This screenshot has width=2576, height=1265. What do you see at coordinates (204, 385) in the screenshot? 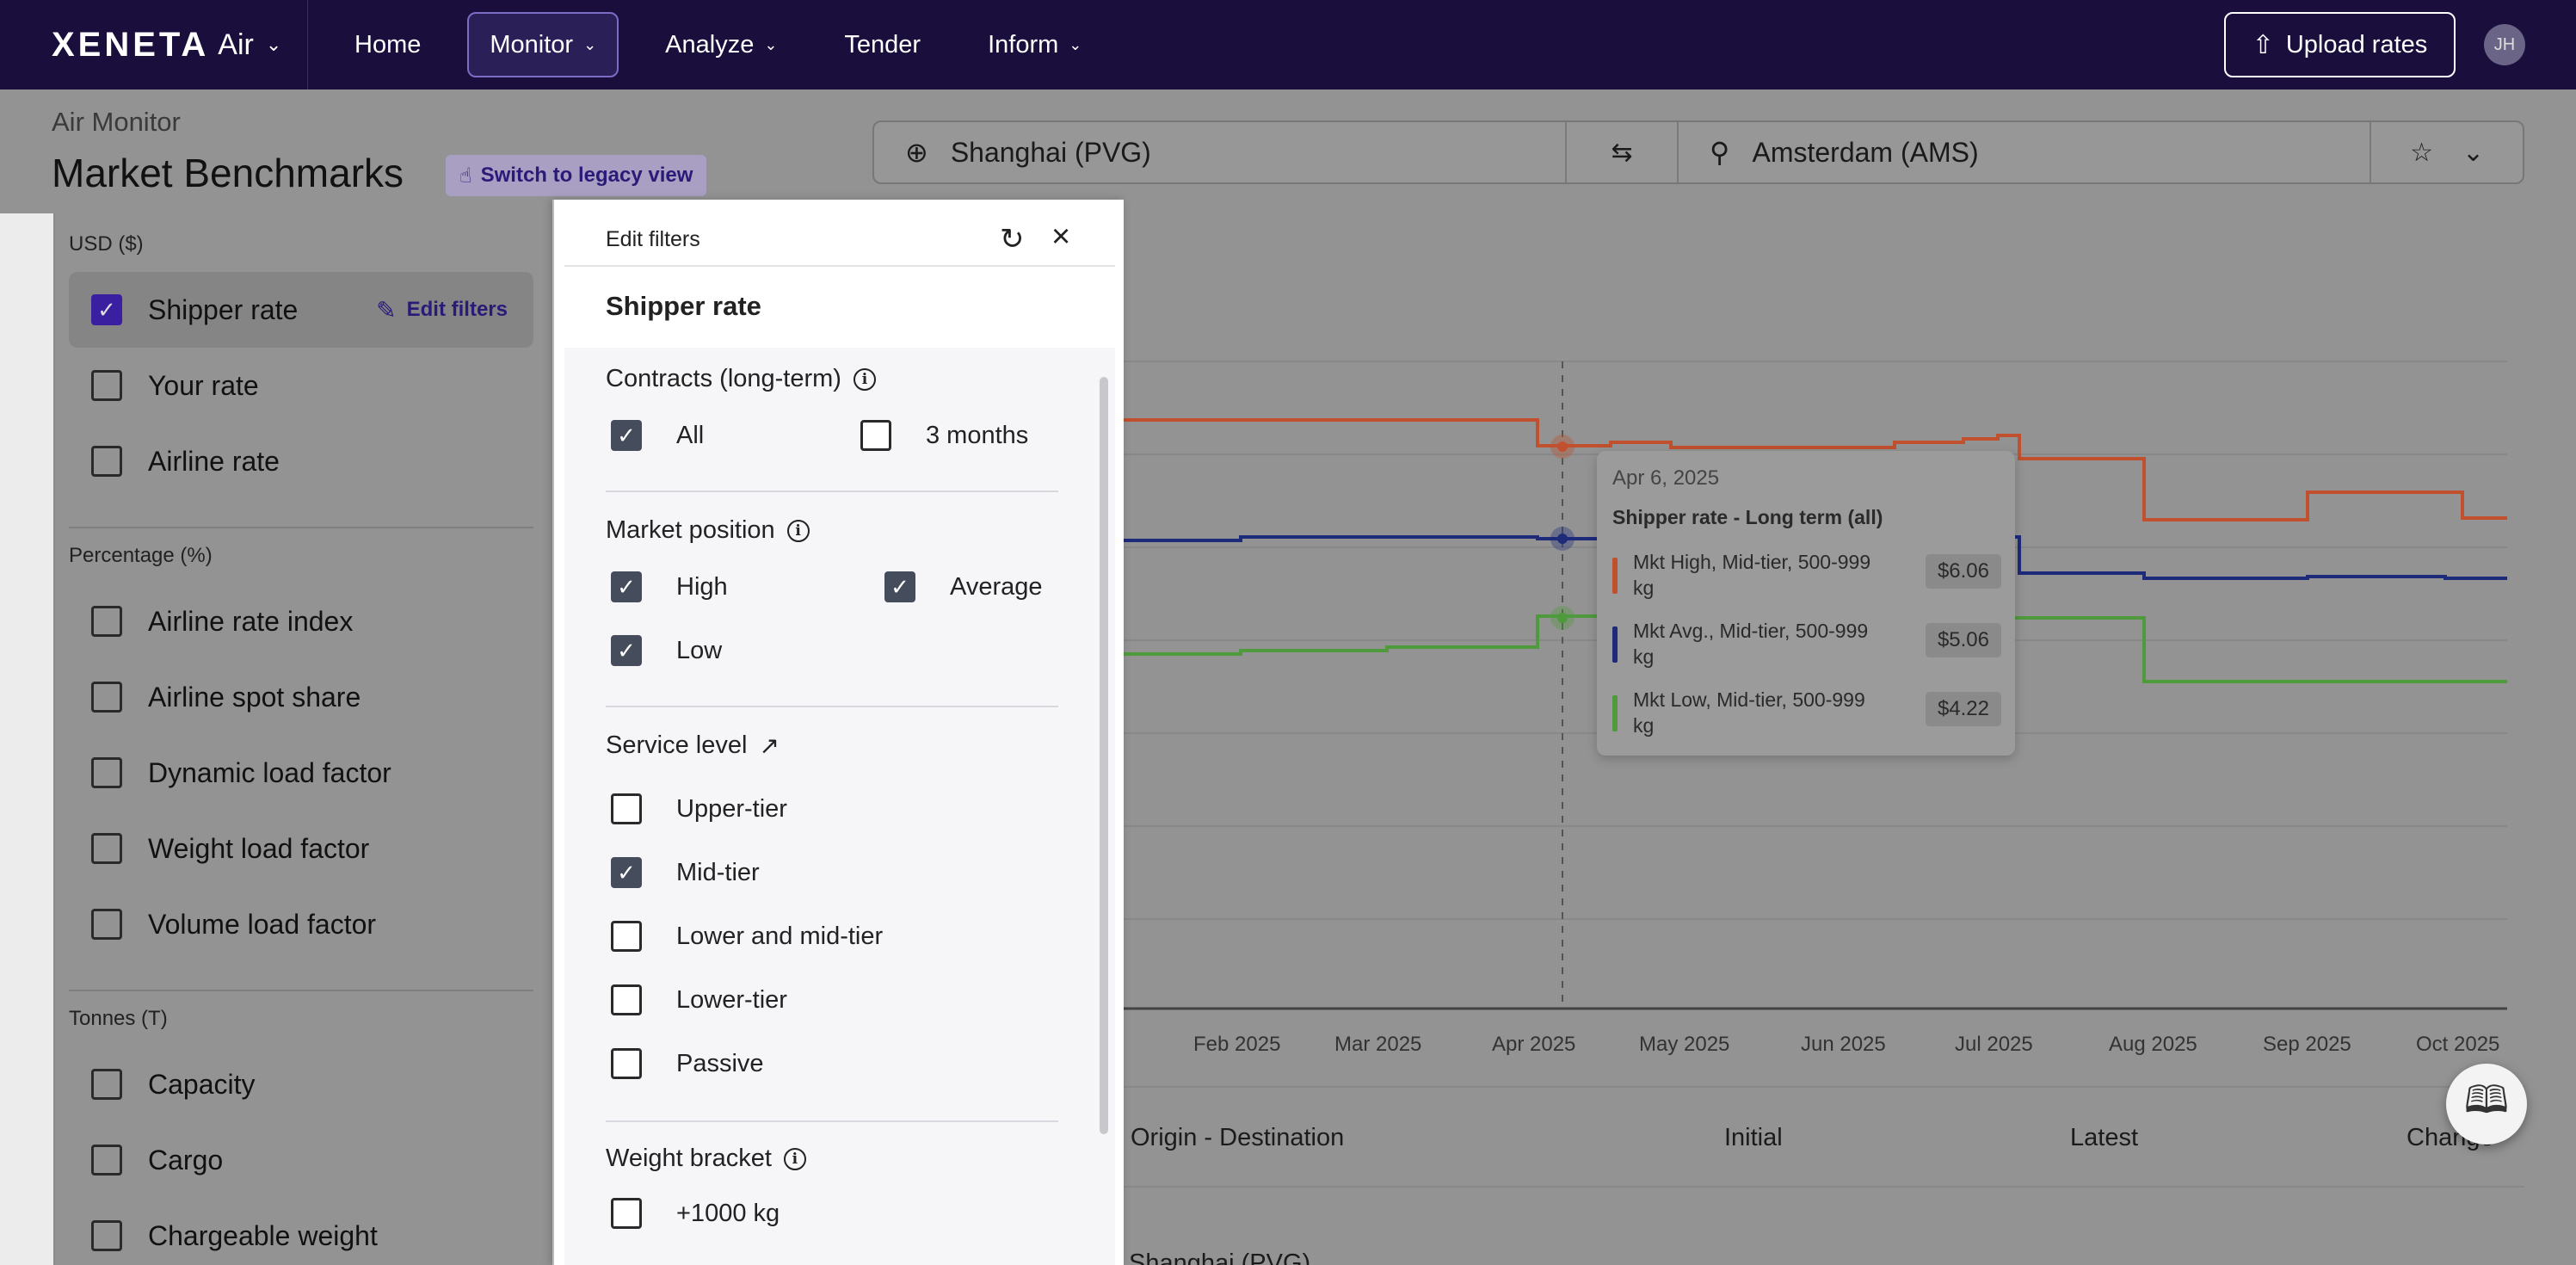
I see `metric-label: Your rate` at bounding box center [204, 385].